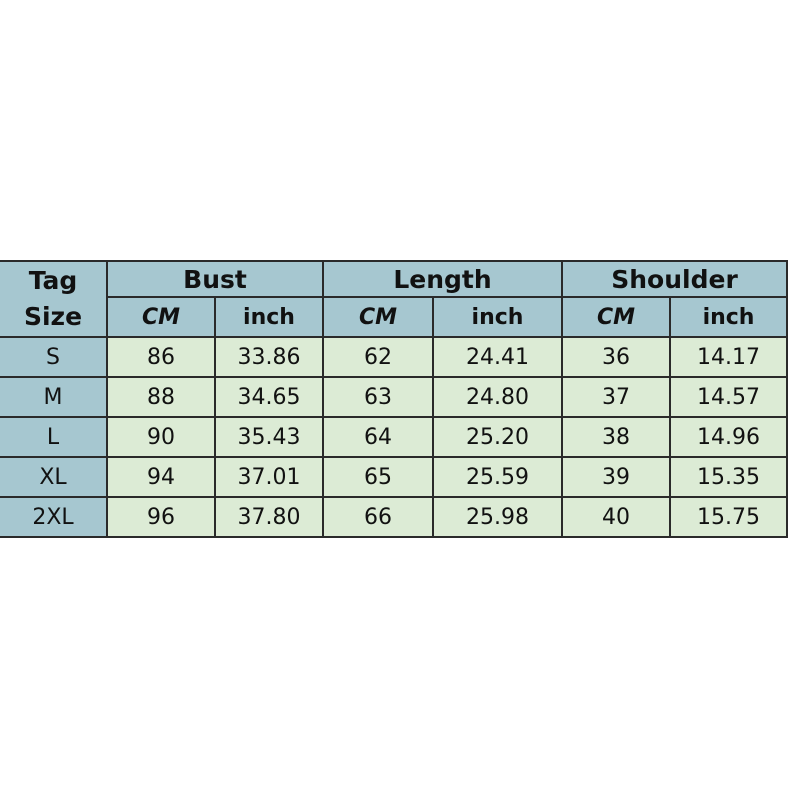 The width and height of the screenshot is (800, 800). What do you see at coordinates (54, 357) in the screenshot?
I see `size-cell: S` at bounding box center [54, 357].